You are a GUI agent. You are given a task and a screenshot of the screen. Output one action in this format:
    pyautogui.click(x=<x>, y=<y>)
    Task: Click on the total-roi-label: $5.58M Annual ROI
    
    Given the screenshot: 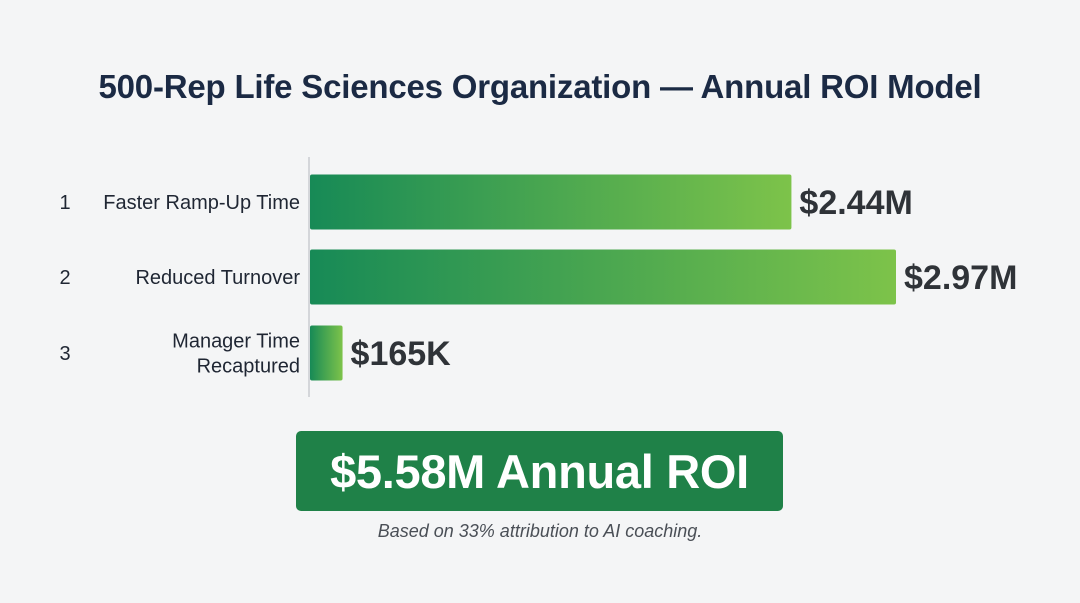 What is the action you would take?
    pyautogui.click(x=539, y=471)
    